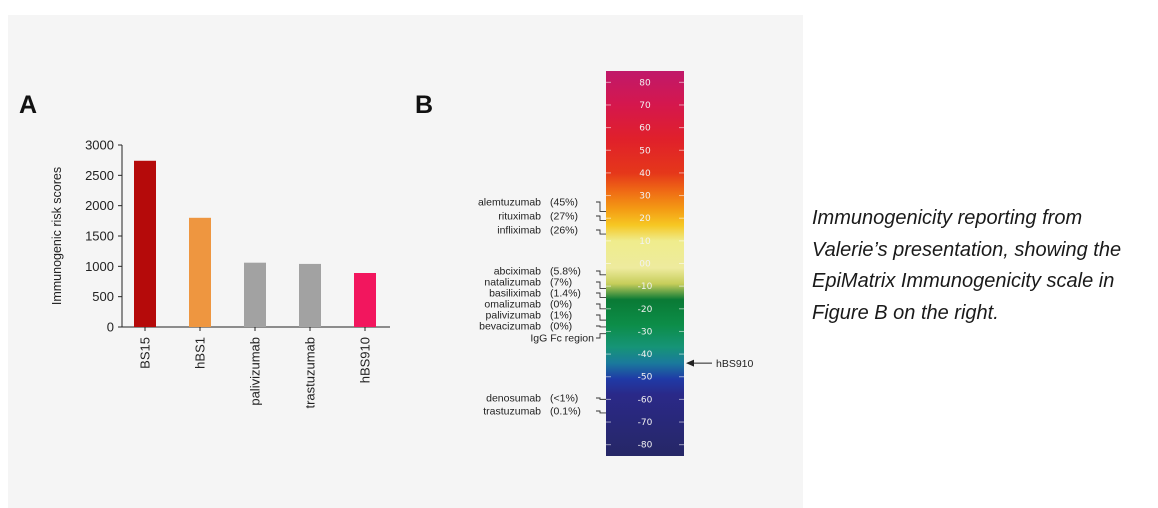  I want to click on leader-line-bevacizumab, so click(601, 326).